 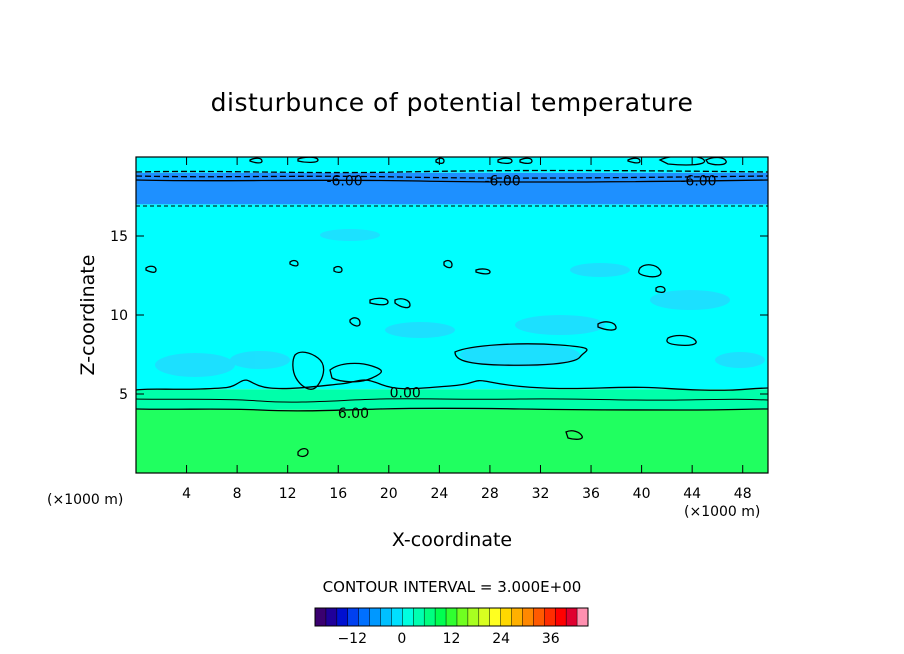 What do you see at coordinates (119, 316) in the screenshot?
I see `y-tick-label: 10` at bounding box center [119, 316].